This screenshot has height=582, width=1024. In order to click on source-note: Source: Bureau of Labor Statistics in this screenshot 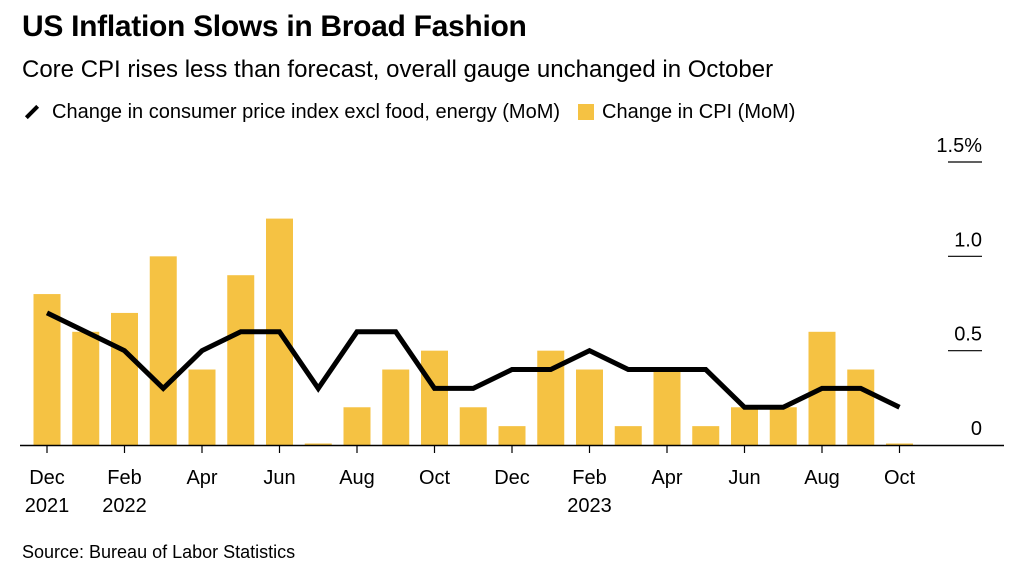, I will do `click(159, 552)`.